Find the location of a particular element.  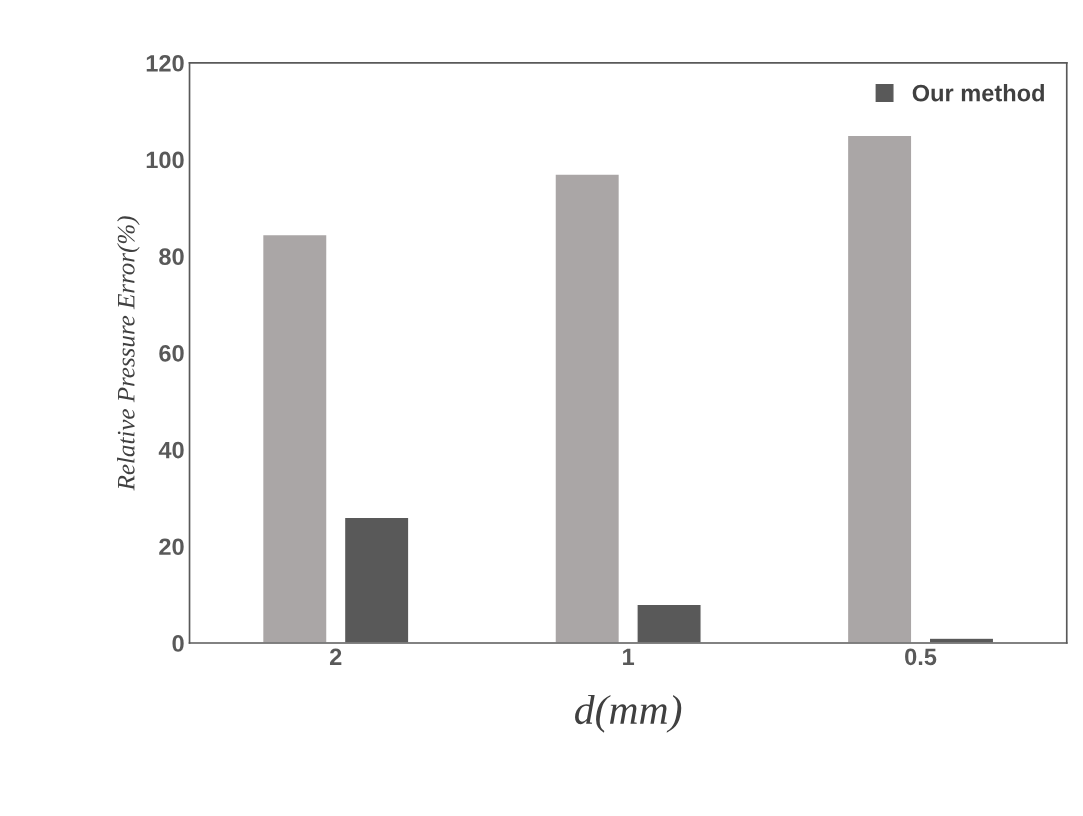

y-tick-label: 100 is located at coordinates (165, 160).